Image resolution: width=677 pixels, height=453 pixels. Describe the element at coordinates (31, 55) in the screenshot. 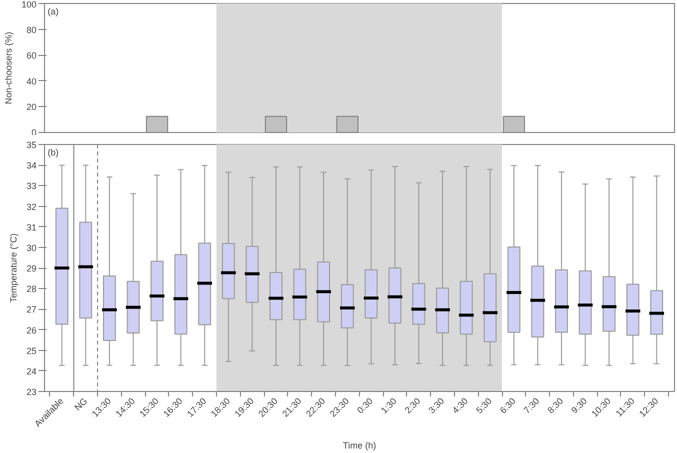

I see `y-tick-label: 60` at that location.